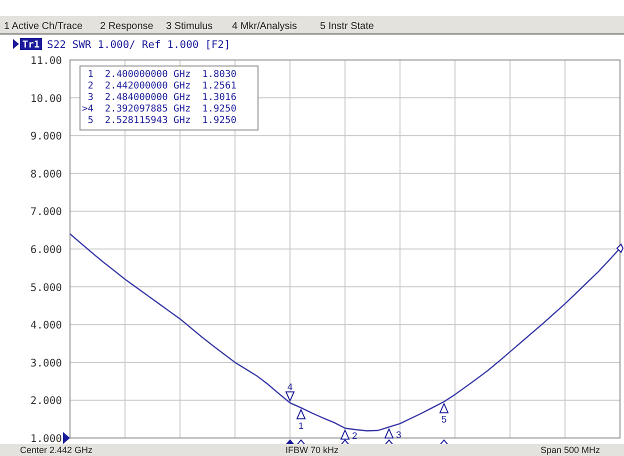 The height and width of the screenshot is (456, 624). Describe the element at coordinates (159, 120) in the screenshot. I see `annotation: 5 2.528115943 GHz 1.9250` at that location.